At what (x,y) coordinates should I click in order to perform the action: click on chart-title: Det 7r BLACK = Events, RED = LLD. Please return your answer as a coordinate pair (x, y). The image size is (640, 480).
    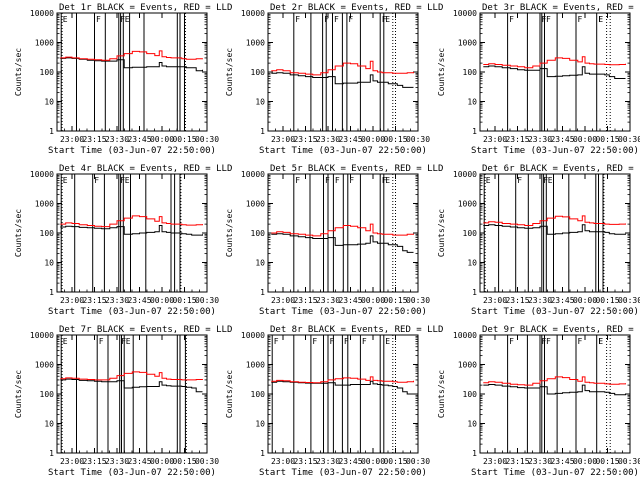
    Looking at the image, I should click on (145, 330).